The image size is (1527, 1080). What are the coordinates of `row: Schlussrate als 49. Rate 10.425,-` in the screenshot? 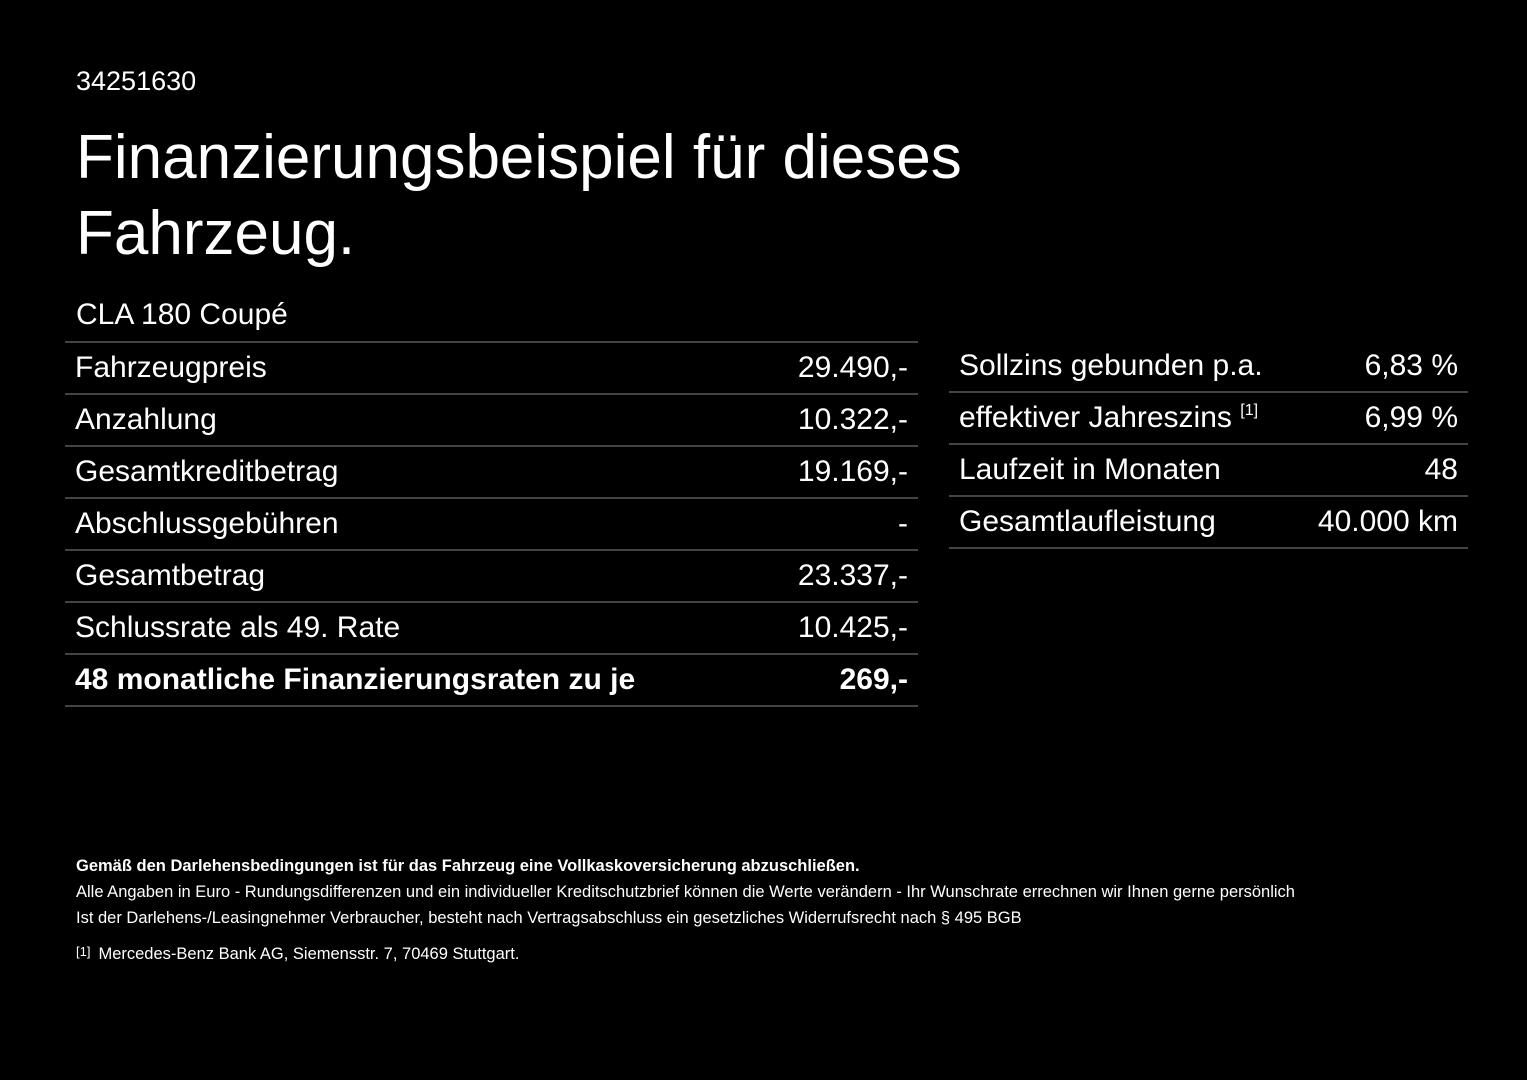 It's located at (491, 628).